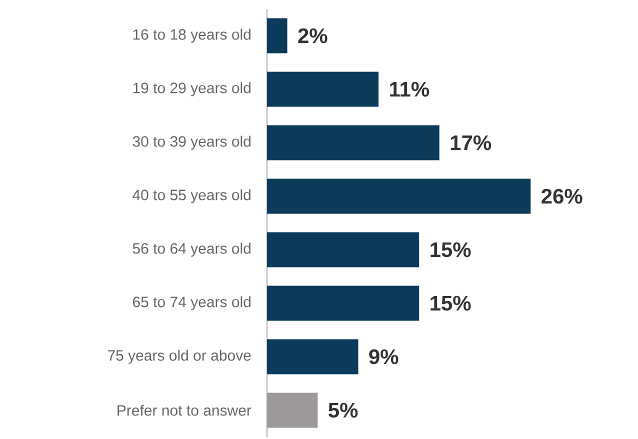  What do you see at coordinates (410, 89) in the screenshot?
I see `data-label: 11%` at bounding box center [410, 89].